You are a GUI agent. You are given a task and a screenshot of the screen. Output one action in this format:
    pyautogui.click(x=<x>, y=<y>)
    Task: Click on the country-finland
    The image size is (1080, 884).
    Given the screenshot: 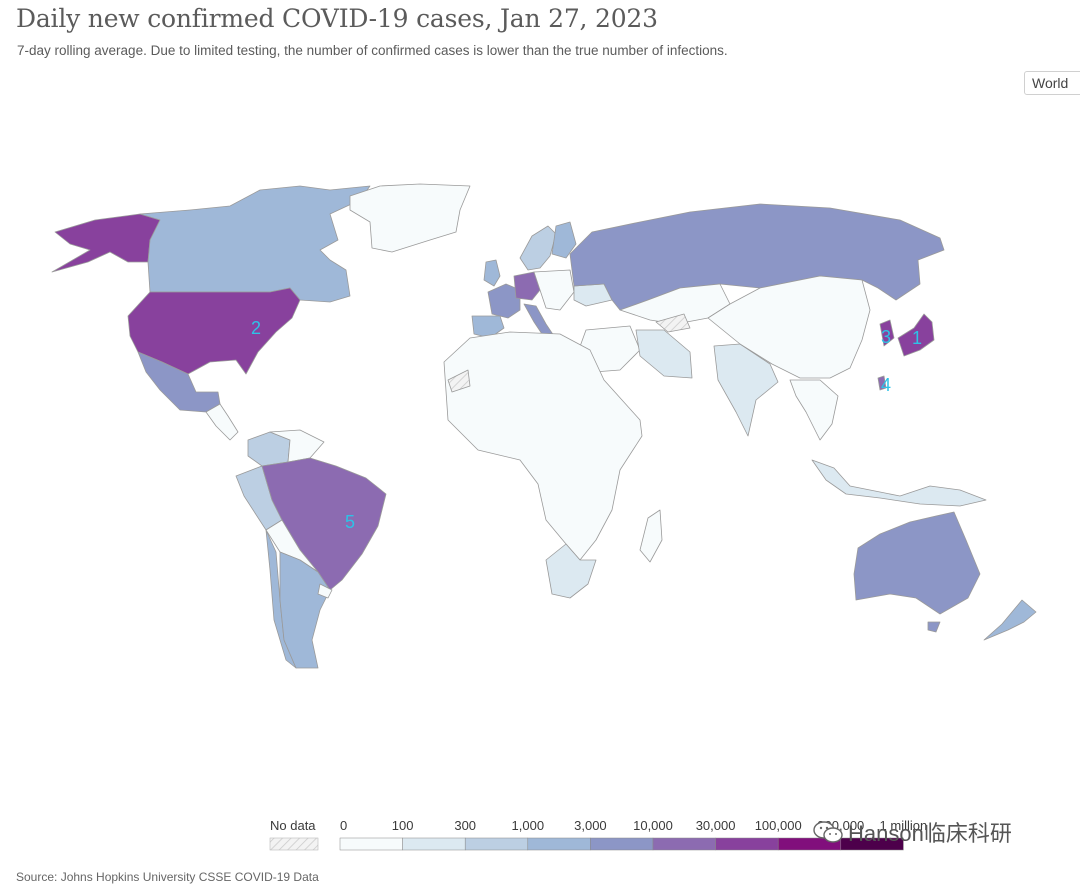 What is the action you would take?
    pyautogui.click(x=564, y=240)
    